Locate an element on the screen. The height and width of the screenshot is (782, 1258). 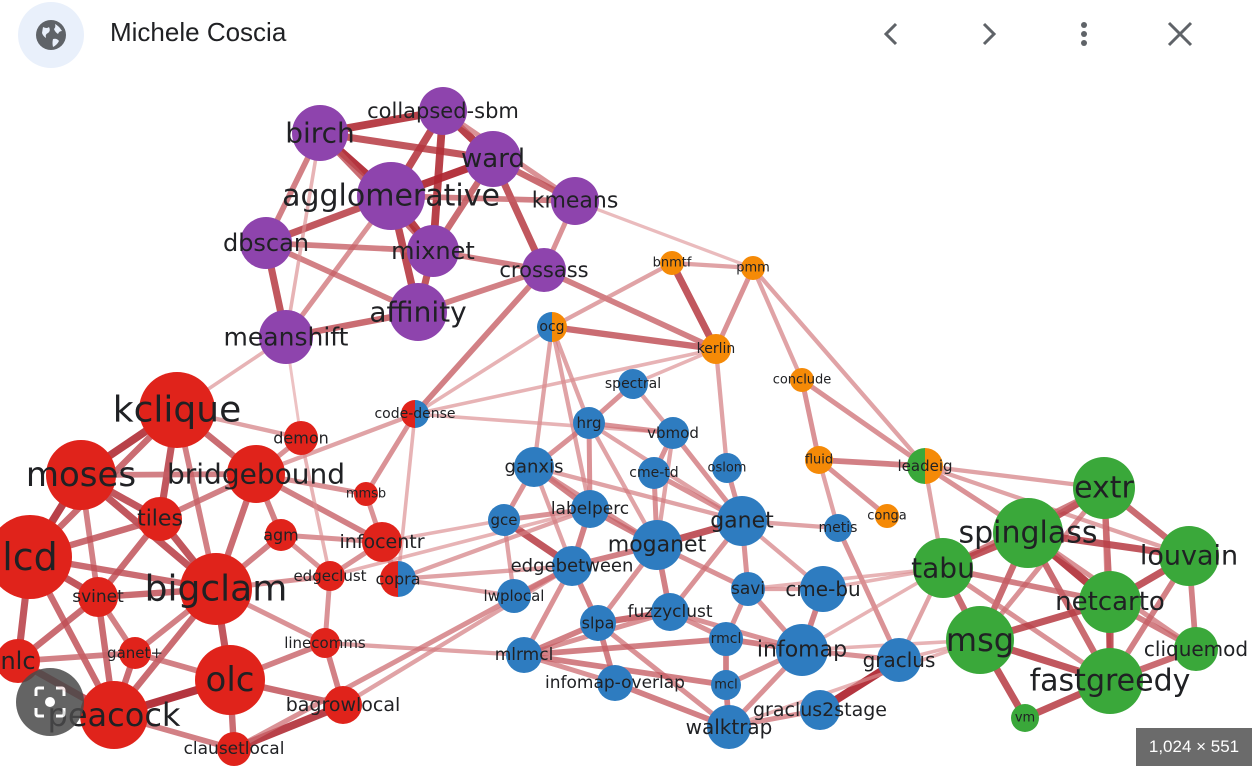
node-label-ganet+: ganet+ is located at coordinates (135, 653).